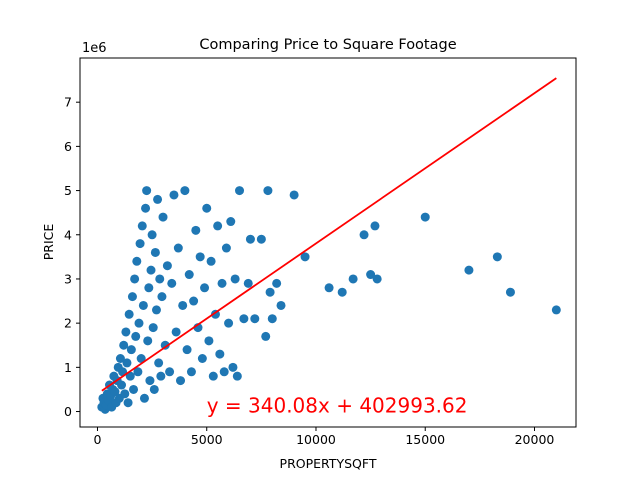  What do you see at coordinates (68, 367) in the screenshot?
I see `y-tick-label-1: 1` at bounding box center [68, 367].